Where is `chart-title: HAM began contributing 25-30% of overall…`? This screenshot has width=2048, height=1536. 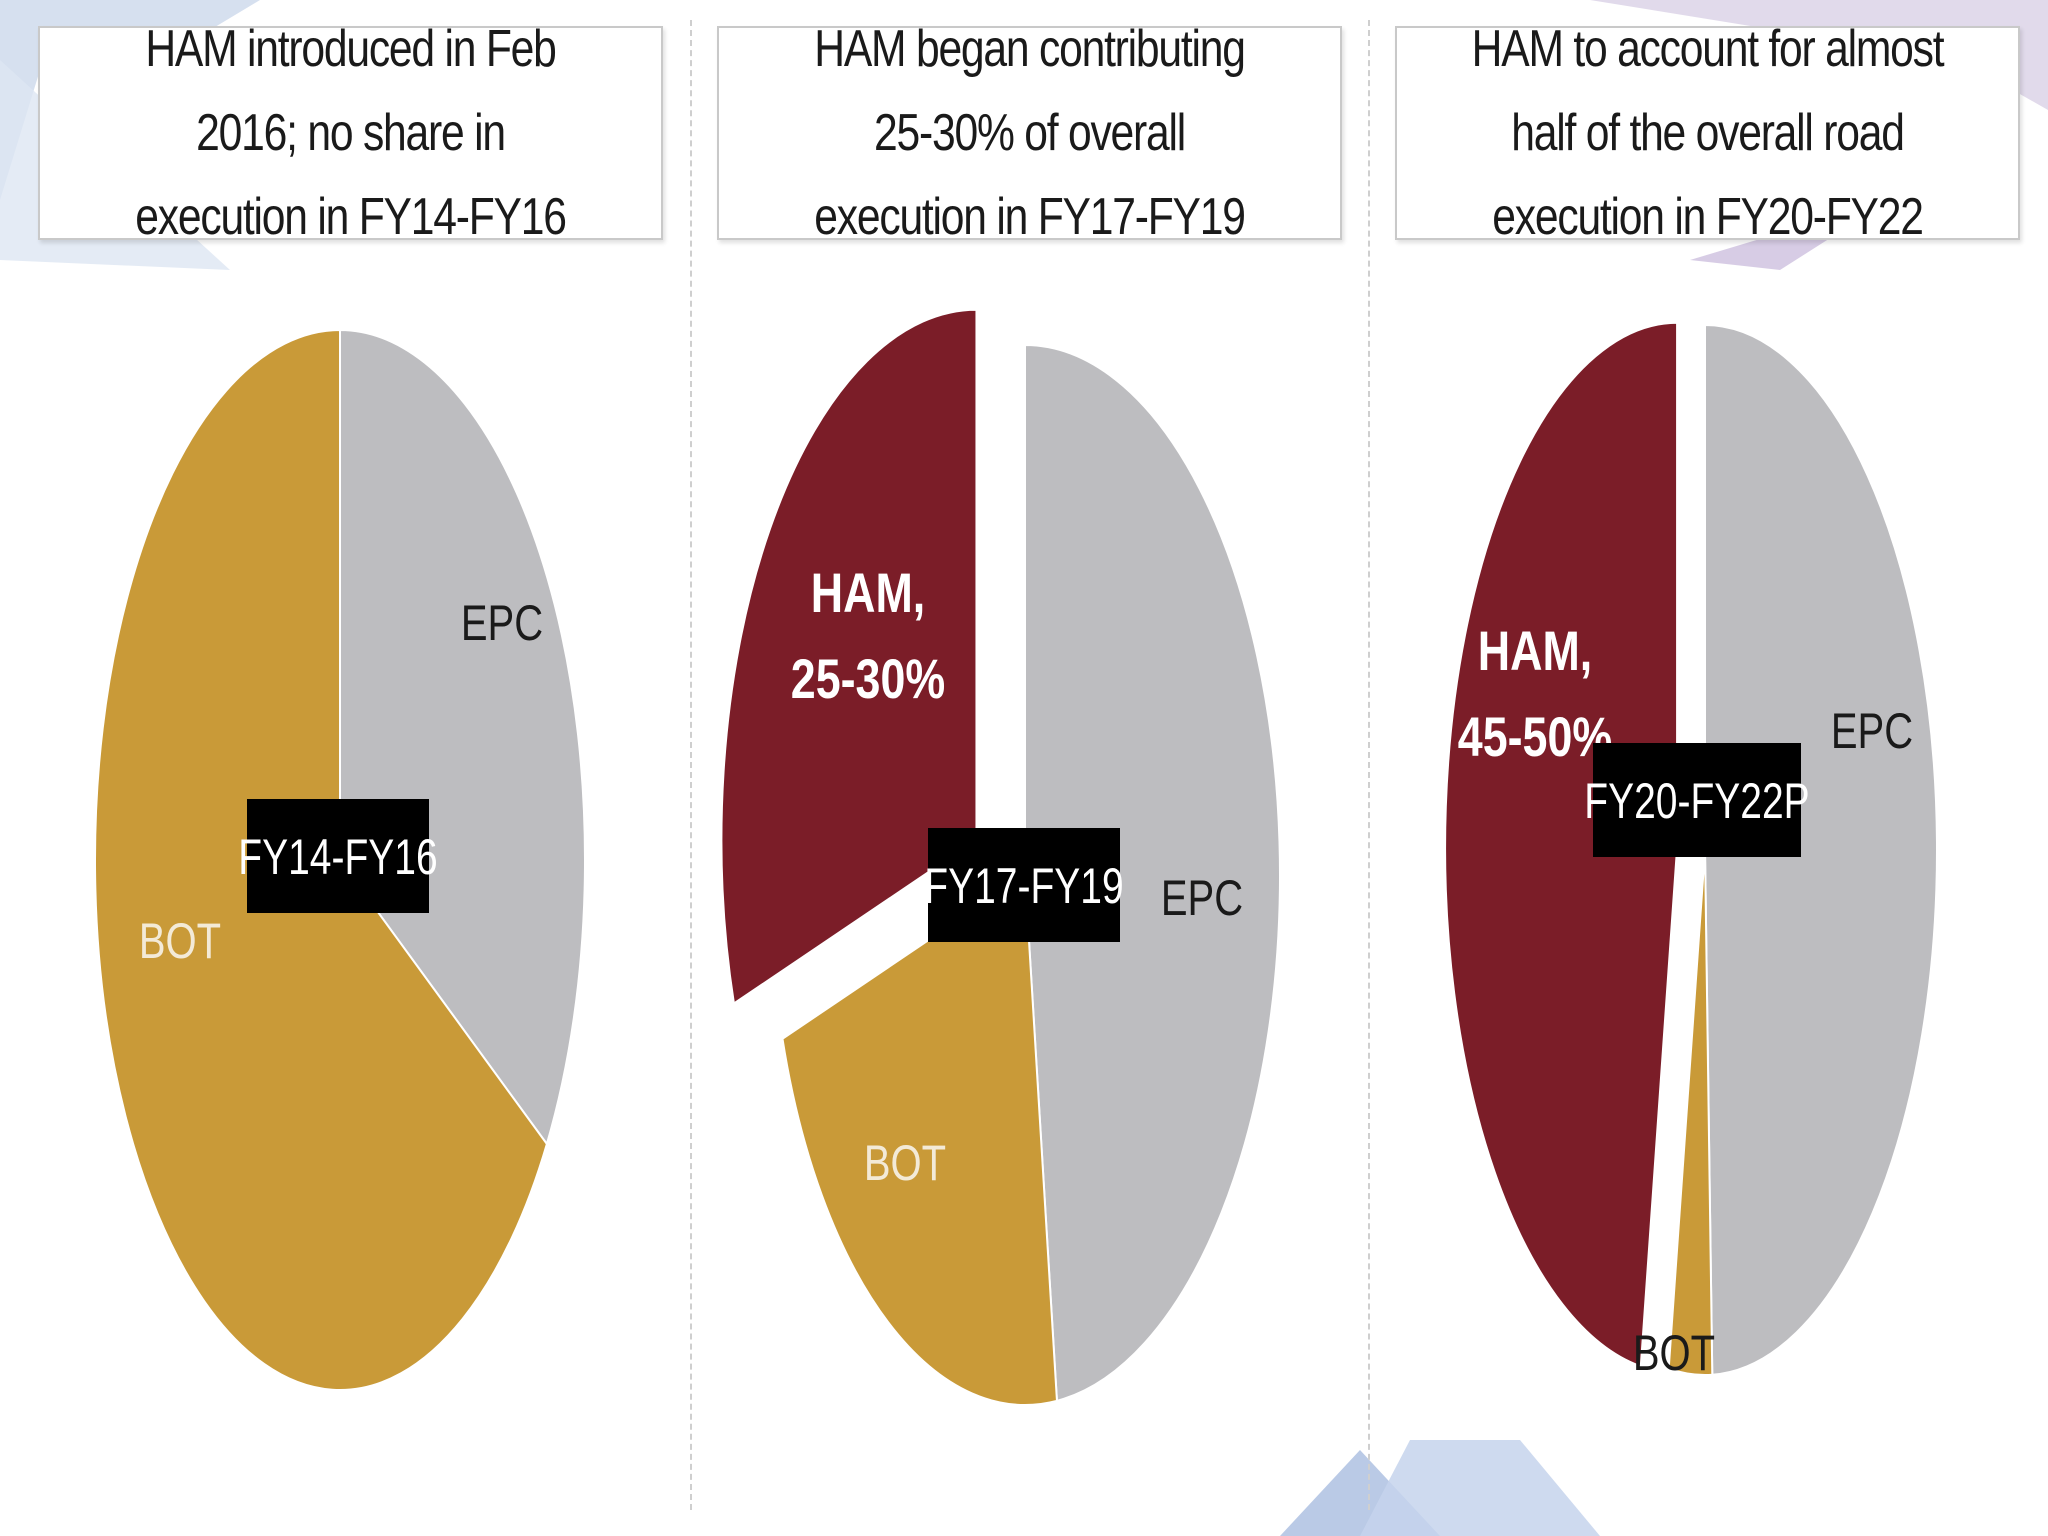
chart-title: HAM began contributing 25-30% of overall… is located at coordinates (1030, 133).